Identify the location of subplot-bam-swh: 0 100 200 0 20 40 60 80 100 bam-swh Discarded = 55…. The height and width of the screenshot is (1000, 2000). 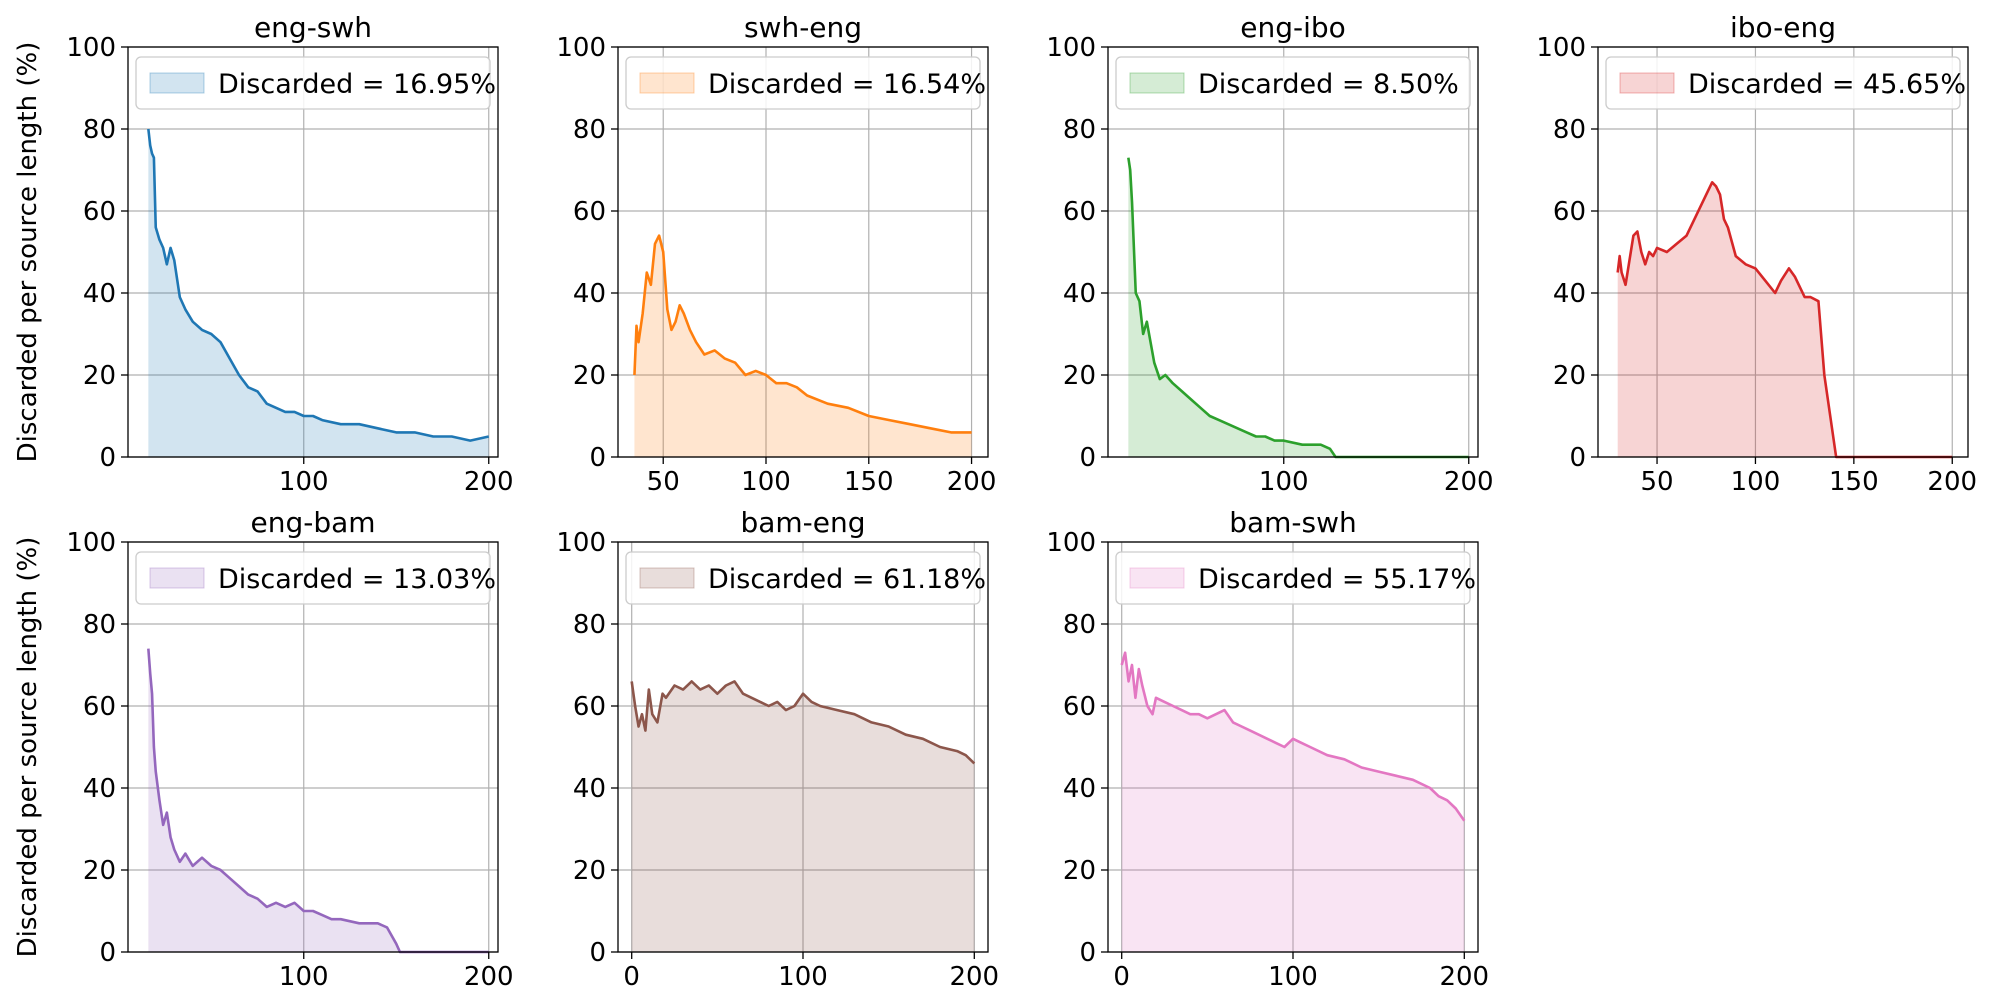
(1267, 749).